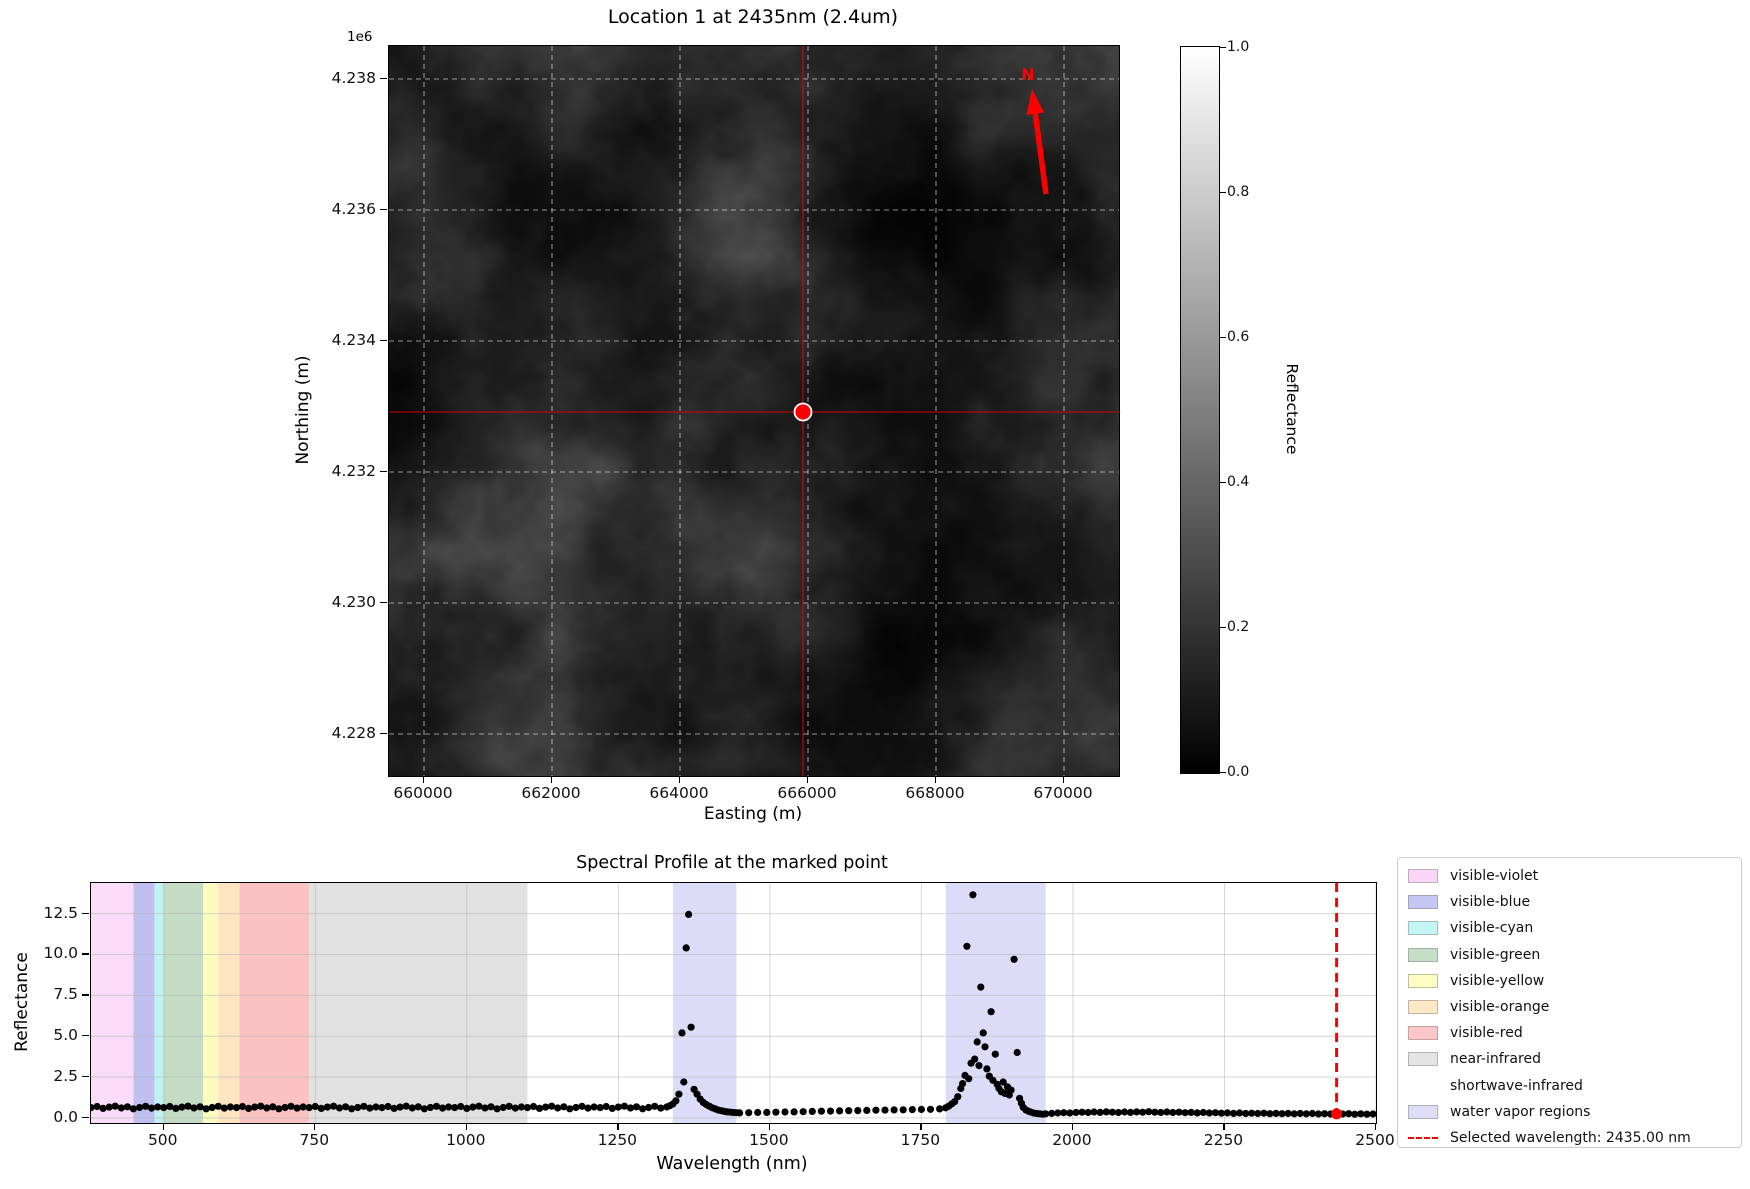 This screenshot has width=1750, height=1189. Describe the element at coordinates (65, 1076) in the screenshot. I see `spec-ytick-label: 2.5` at that location.